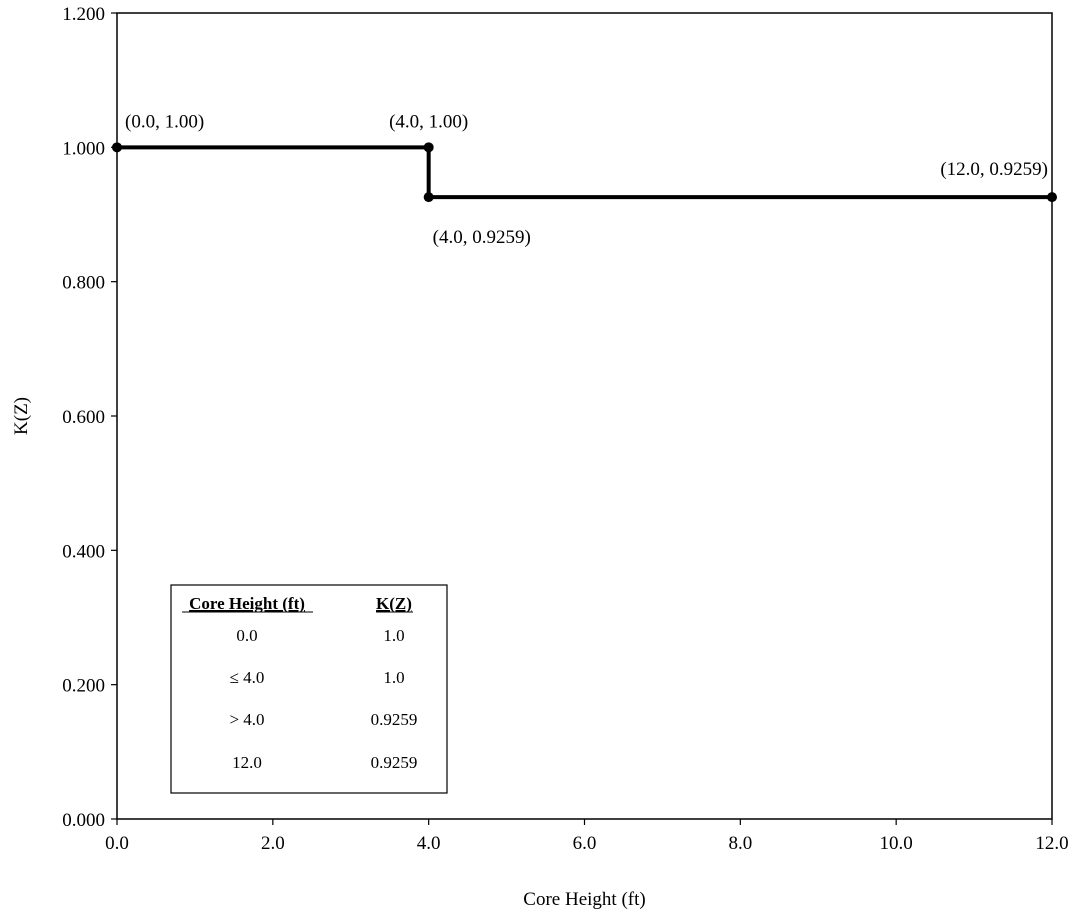 Image resolution: width=1081 pixels, height=918 pixels. I want to click on x-tick-label: 0.0, so click(117, 843).